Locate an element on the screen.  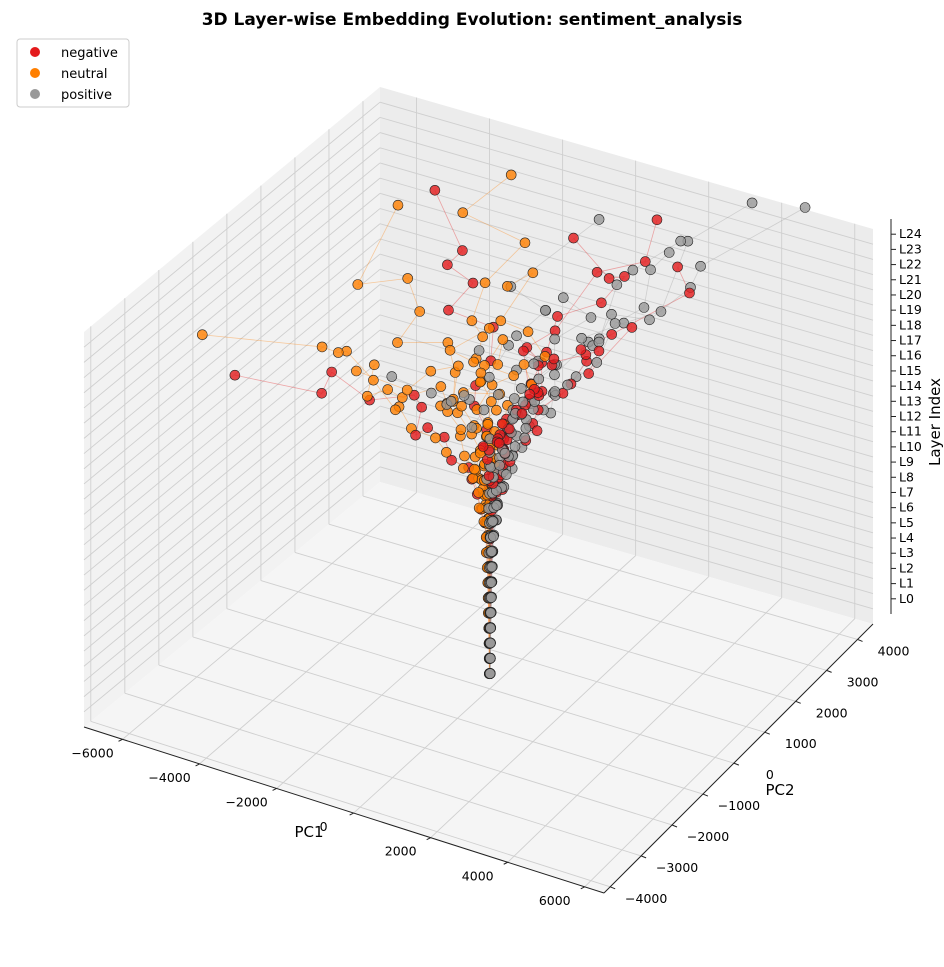
z-tick-label: L24 is located at coordinates (910, 233).